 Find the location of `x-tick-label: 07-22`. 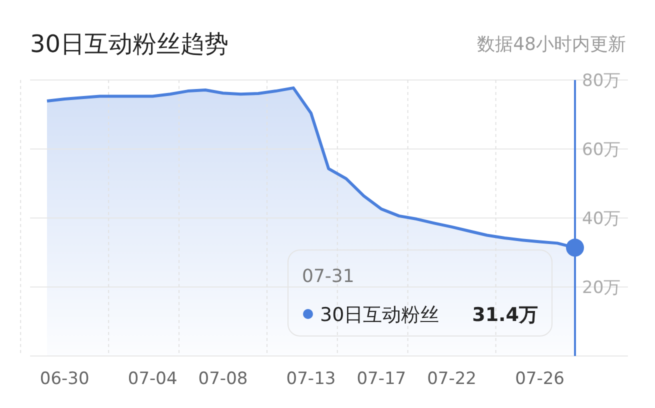

x-tick-label: 07-22 is located at coordinates (452, 379).